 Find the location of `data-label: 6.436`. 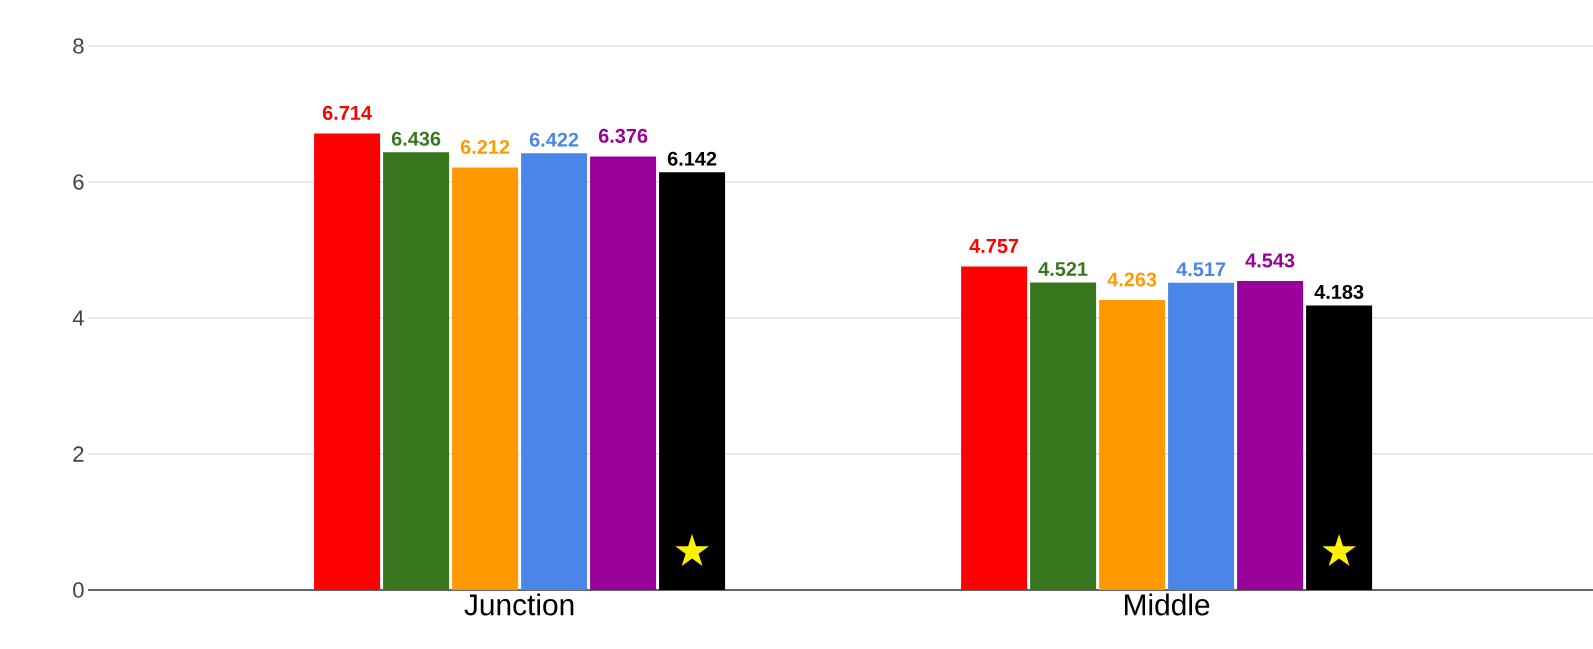

data-label: 6.436 is located at coordinates (416, 138).